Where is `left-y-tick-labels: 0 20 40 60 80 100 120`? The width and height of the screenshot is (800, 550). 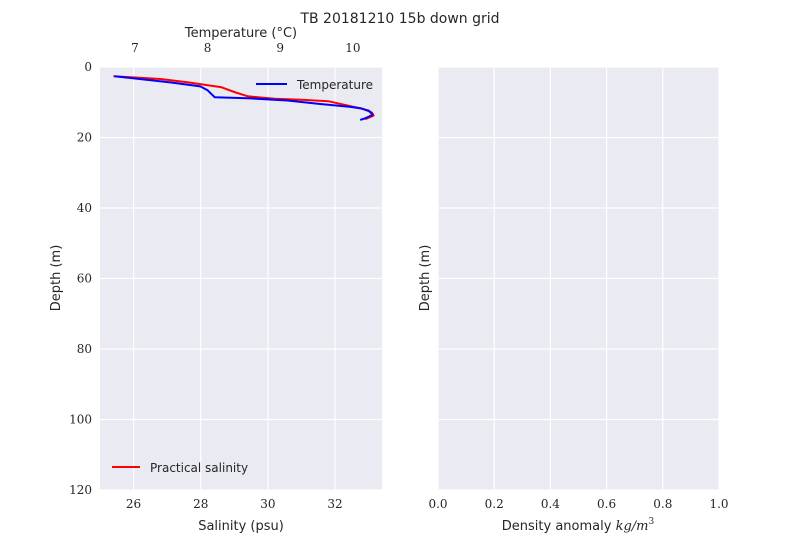 left-y-tick-labels: 0 20 40 60 80 100 120 is located at coordinates (80, 278).